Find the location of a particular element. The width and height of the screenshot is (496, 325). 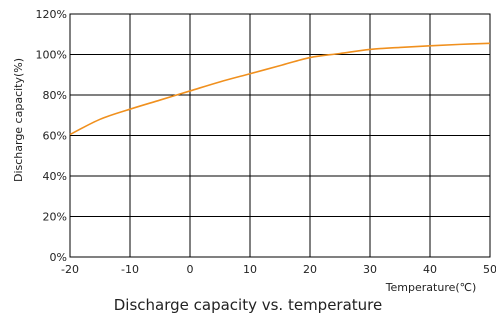

x-tick-label: -10 is located at coordinates (130, 269).